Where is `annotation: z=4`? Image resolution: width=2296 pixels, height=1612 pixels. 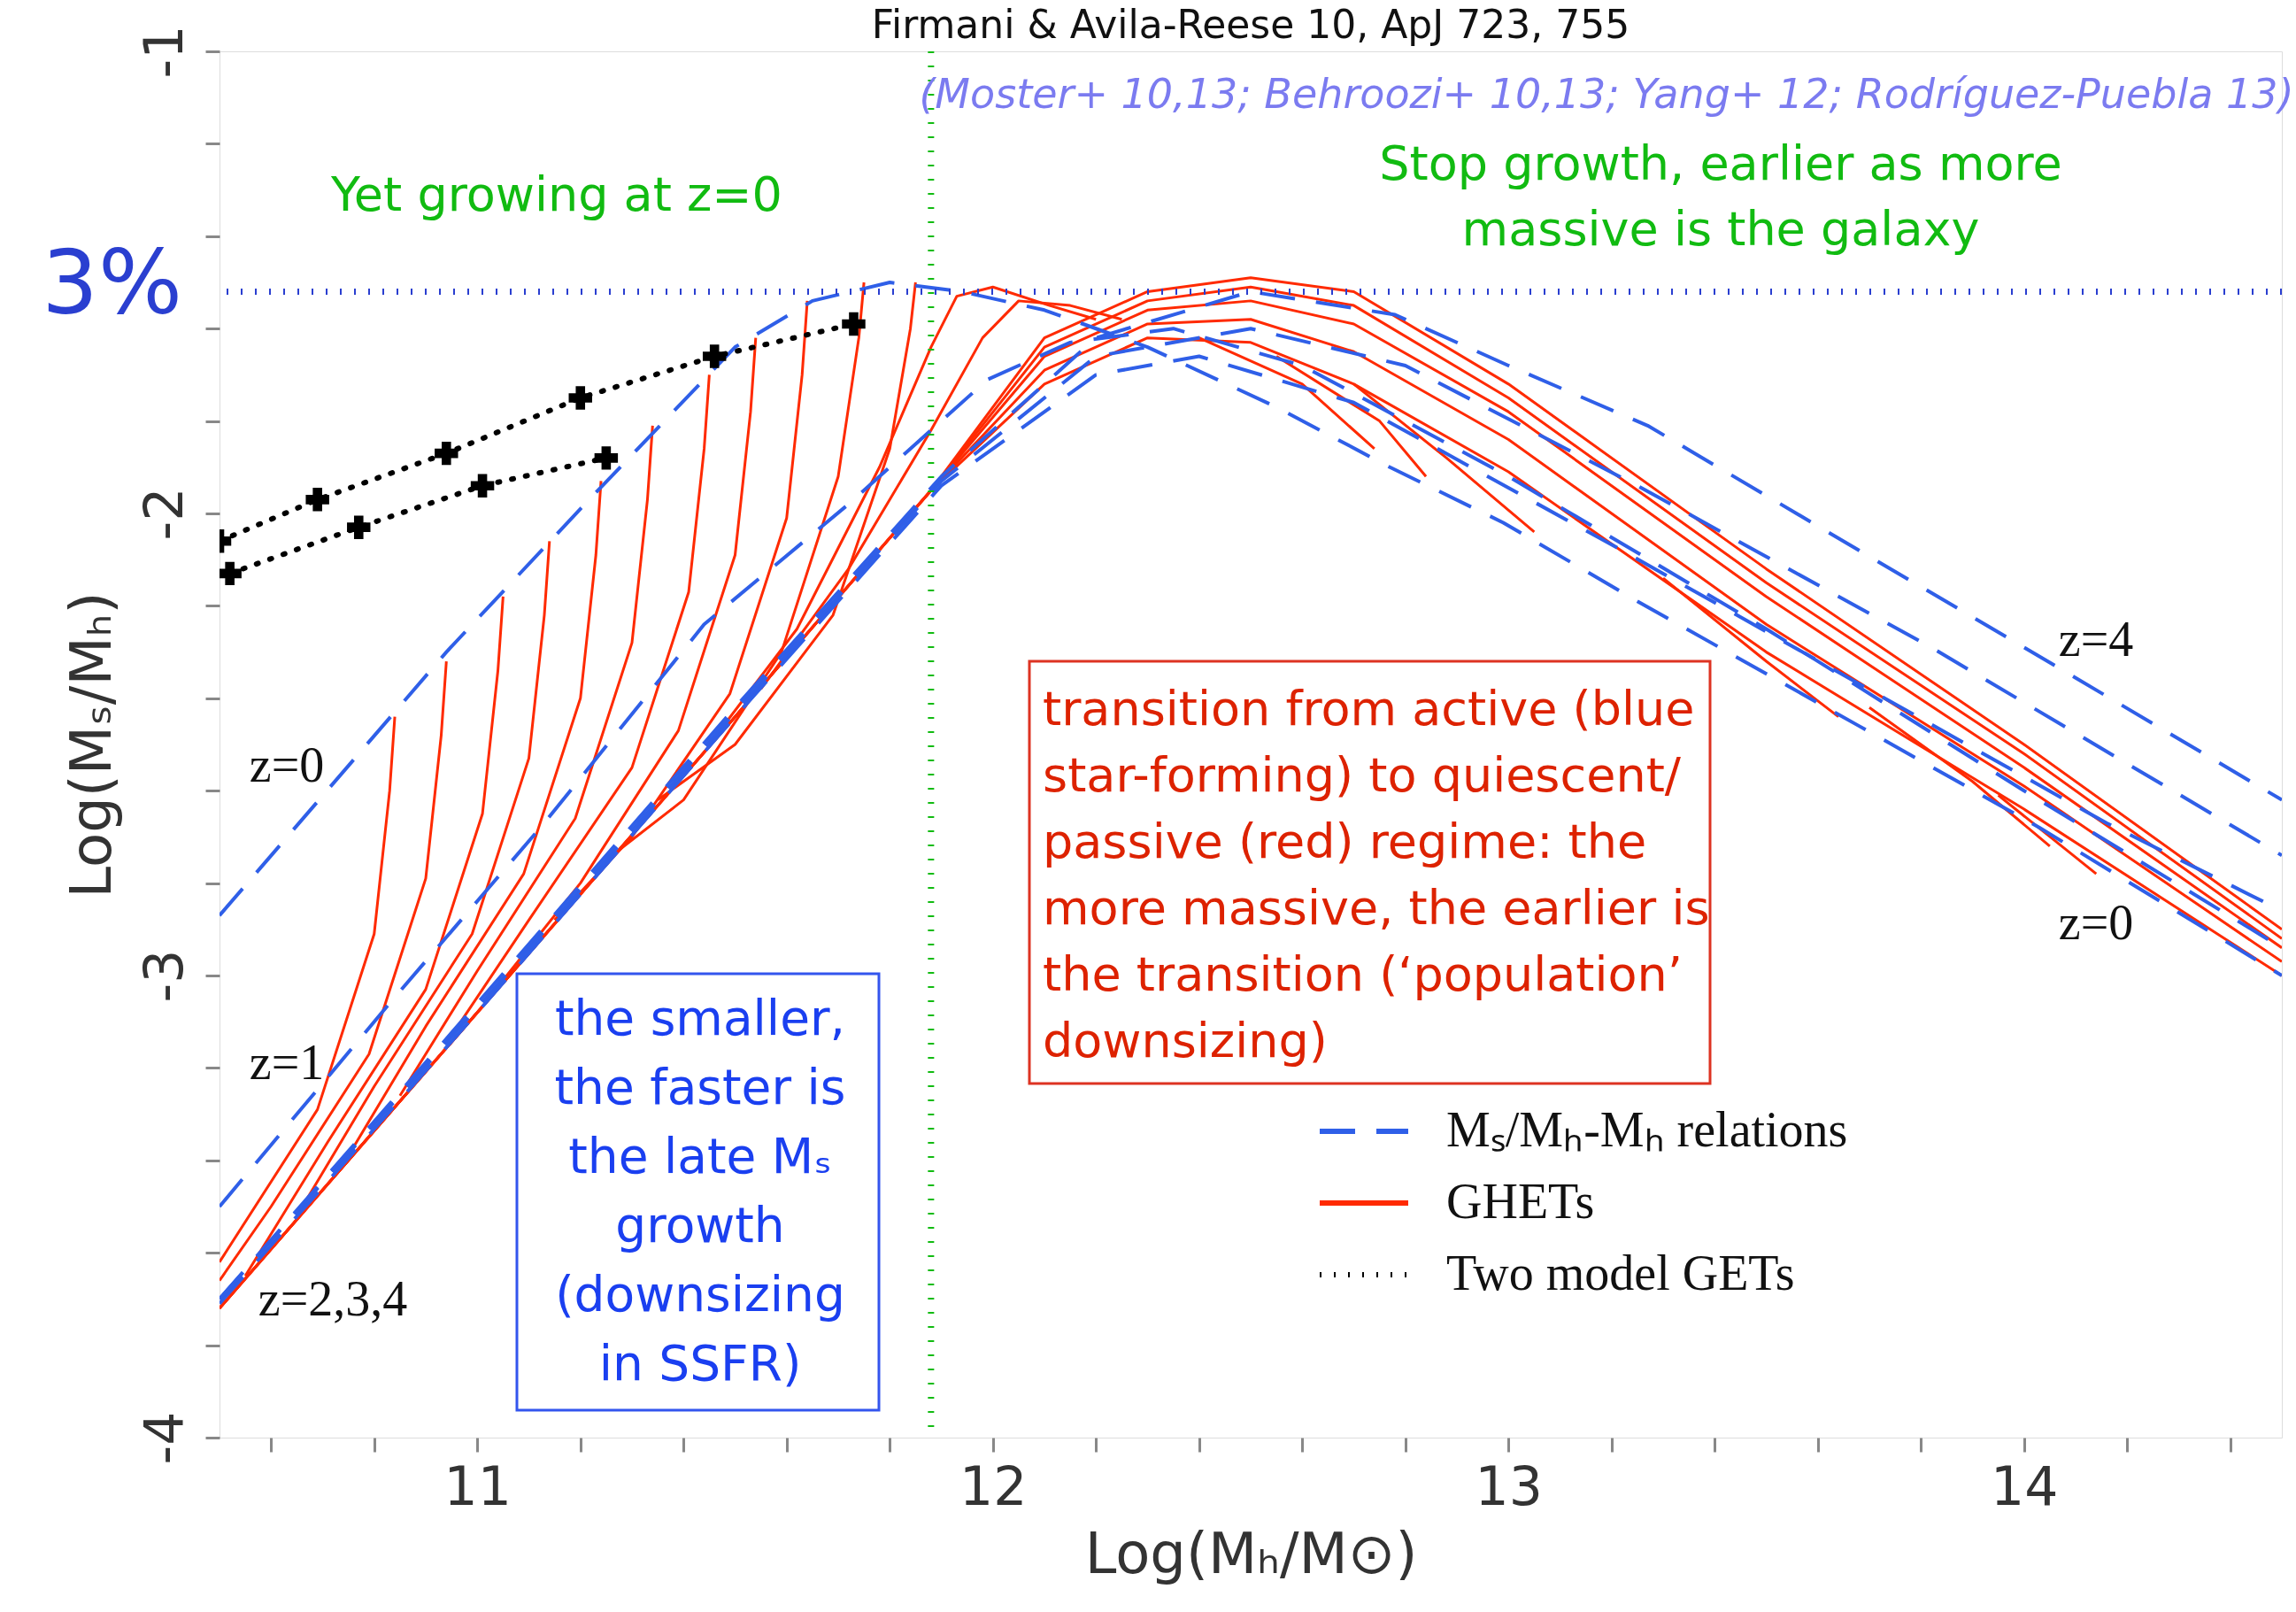
annotation: z=4 is located at coordinates (2096, 639).